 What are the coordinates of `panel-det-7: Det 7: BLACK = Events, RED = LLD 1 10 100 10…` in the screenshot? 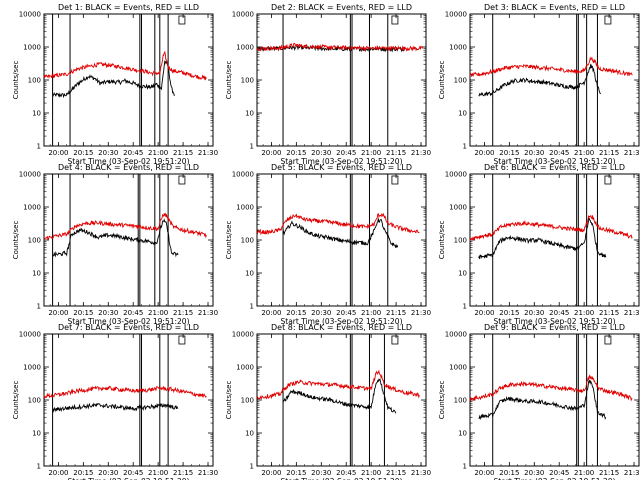 It's located at (115, 401).